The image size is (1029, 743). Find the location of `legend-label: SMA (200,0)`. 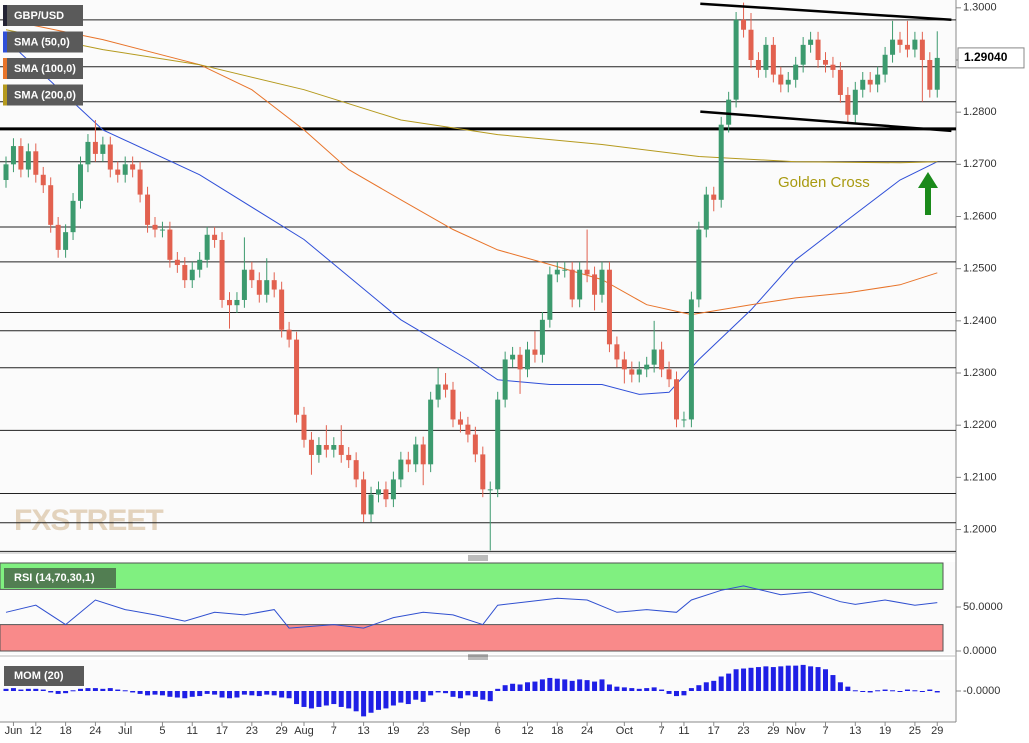

legend-label: SMA (200,0) is located at coordinates (45, 95).